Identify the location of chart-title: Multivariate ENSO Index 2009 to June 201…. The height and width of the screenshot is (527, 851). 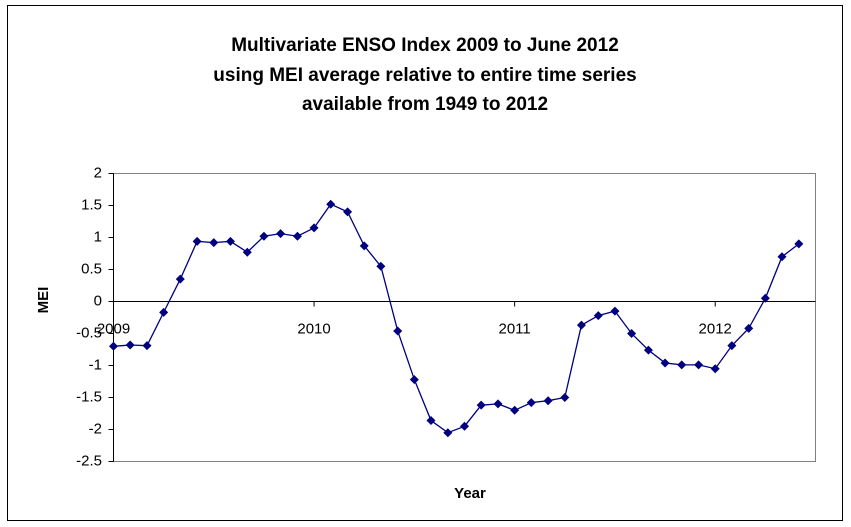
(425, 45).